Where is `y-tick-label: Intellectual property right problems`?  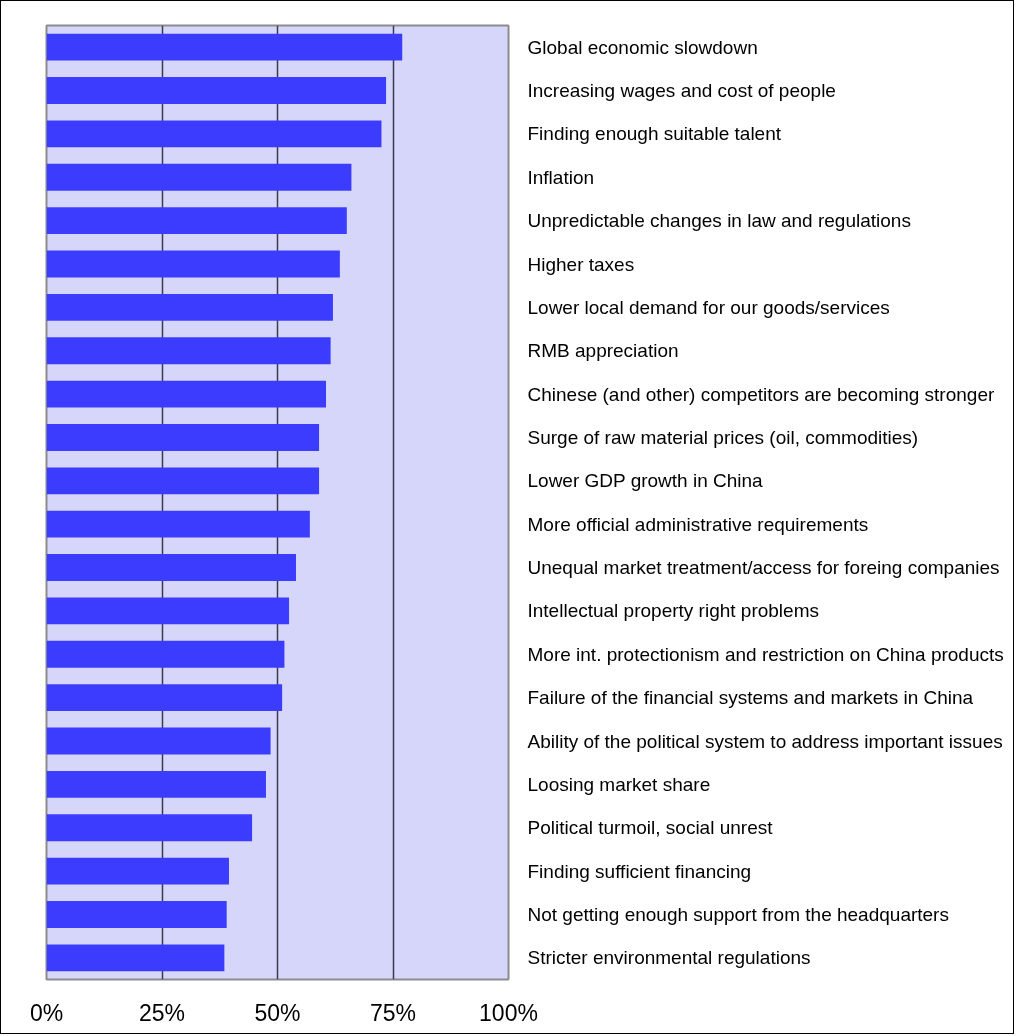 y-tick-label: Intellectual property right problems is located at coordinates (673, 611).